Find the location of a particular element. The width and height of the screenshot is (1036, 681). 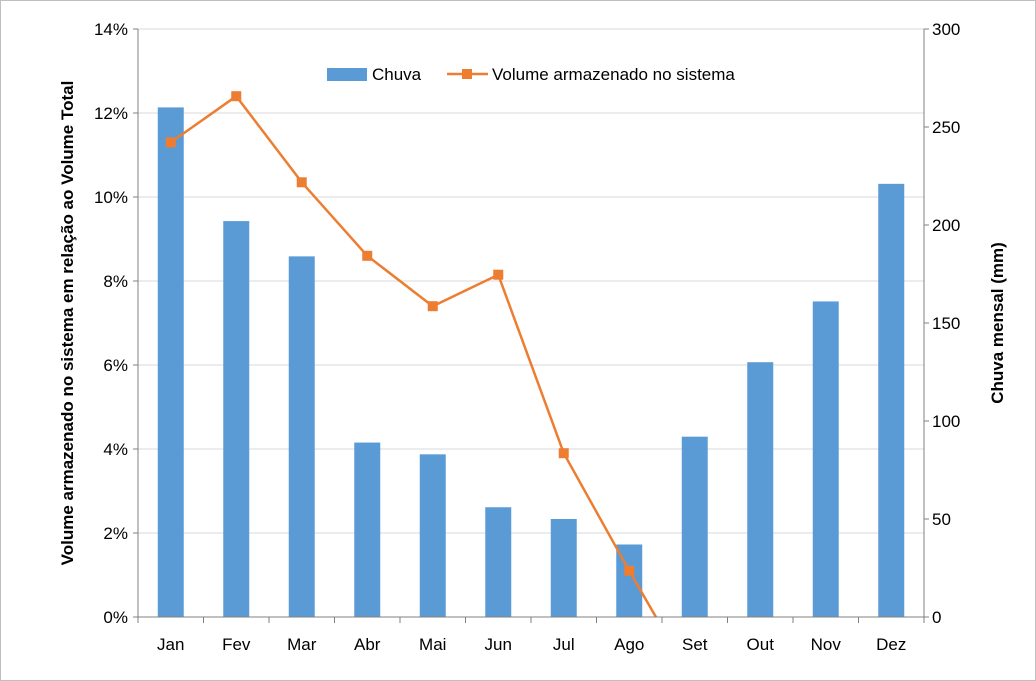

volume-marker-fev is located at coordinates (236, 96).